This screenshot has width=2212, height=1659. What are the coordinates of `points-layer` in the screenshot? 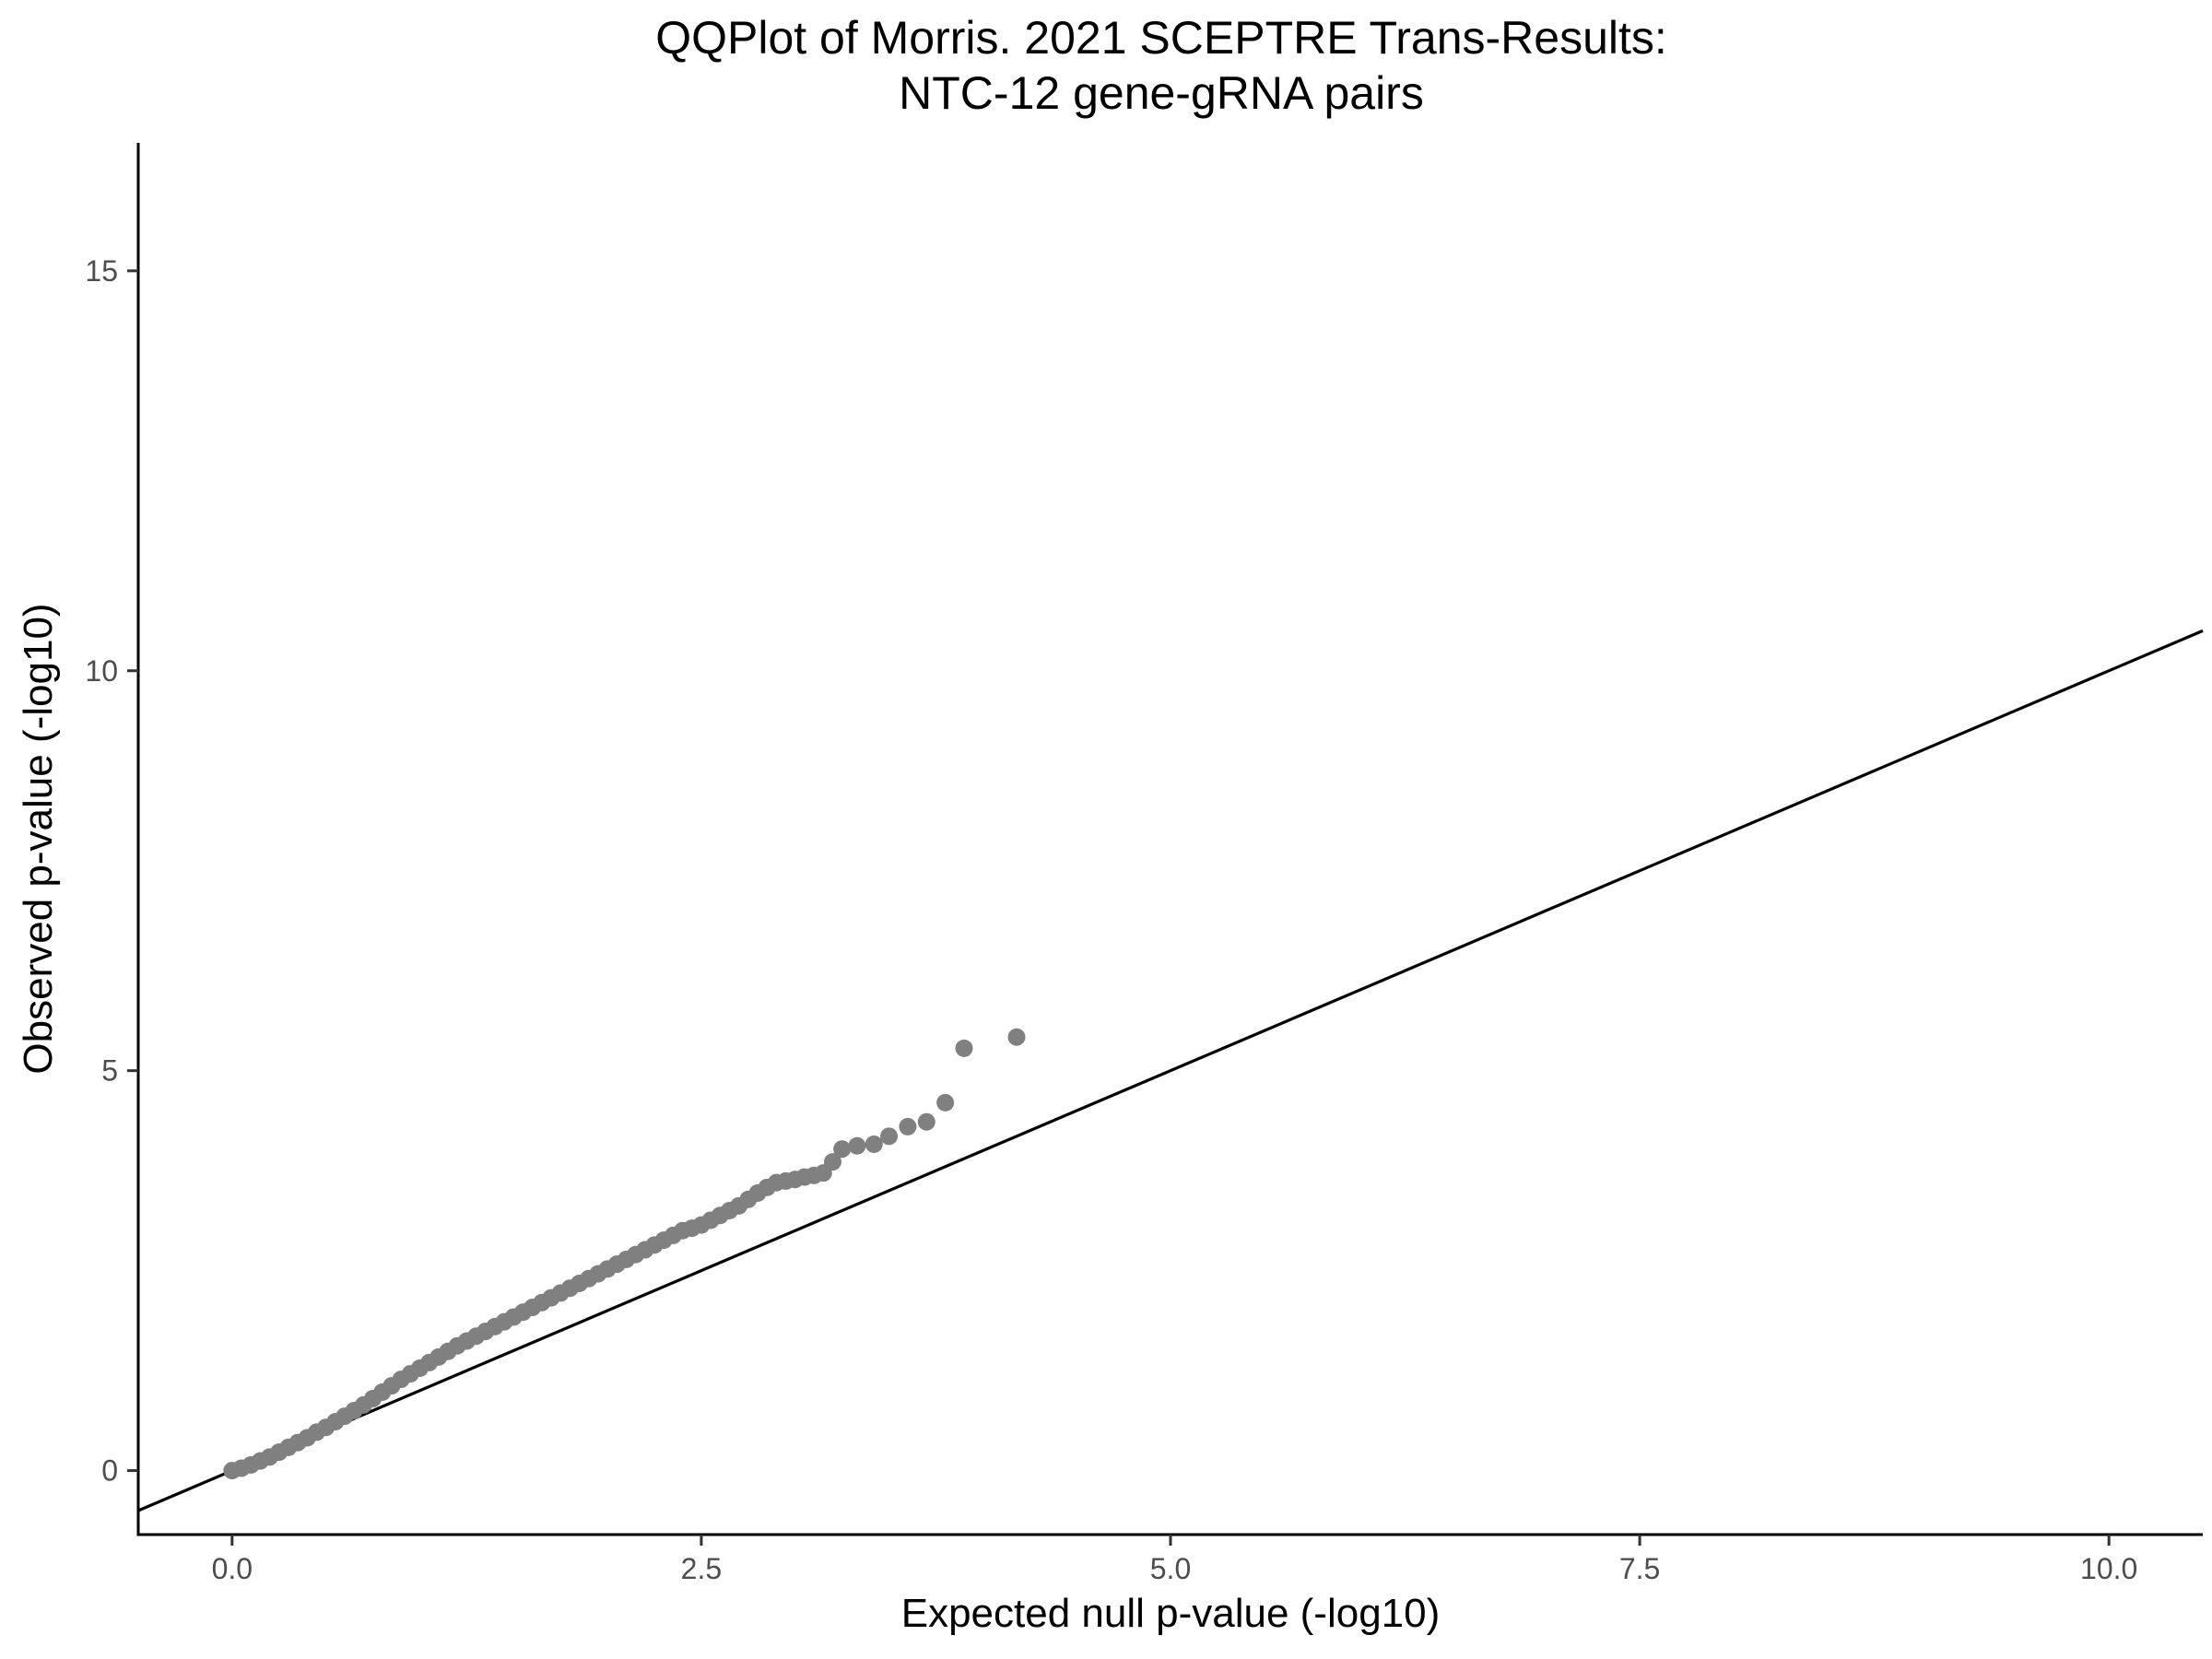 It's located at (624, 1254).